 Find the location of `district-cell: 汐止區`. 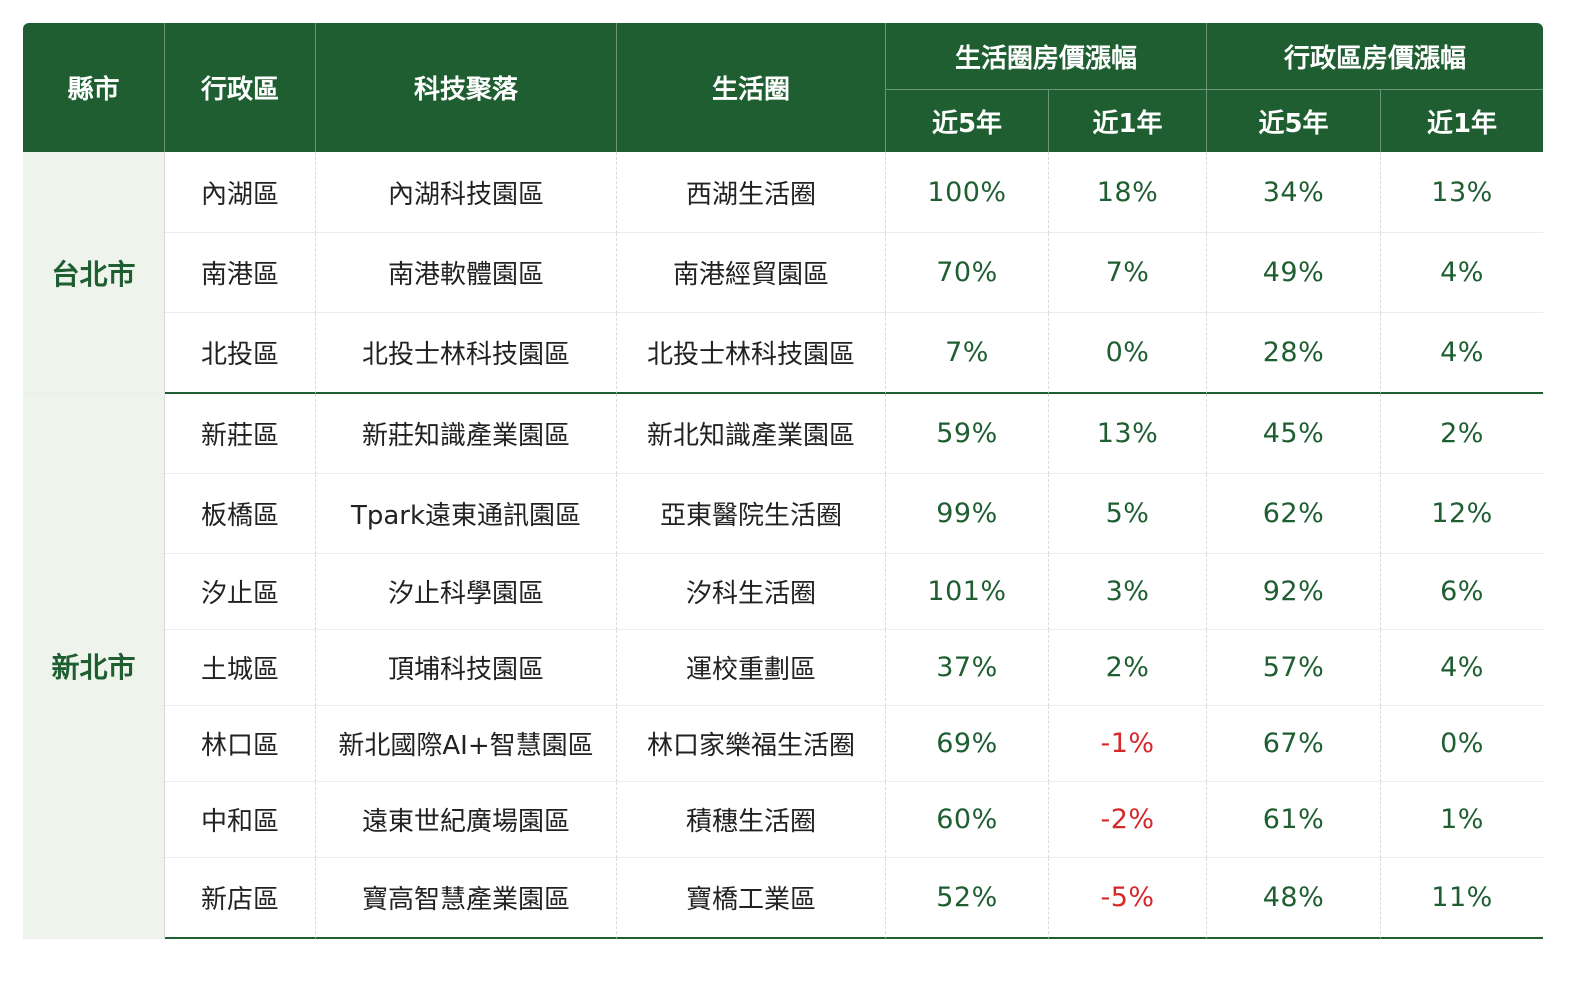

district-cell: 汐止區 is located at coordinates (240, 592).